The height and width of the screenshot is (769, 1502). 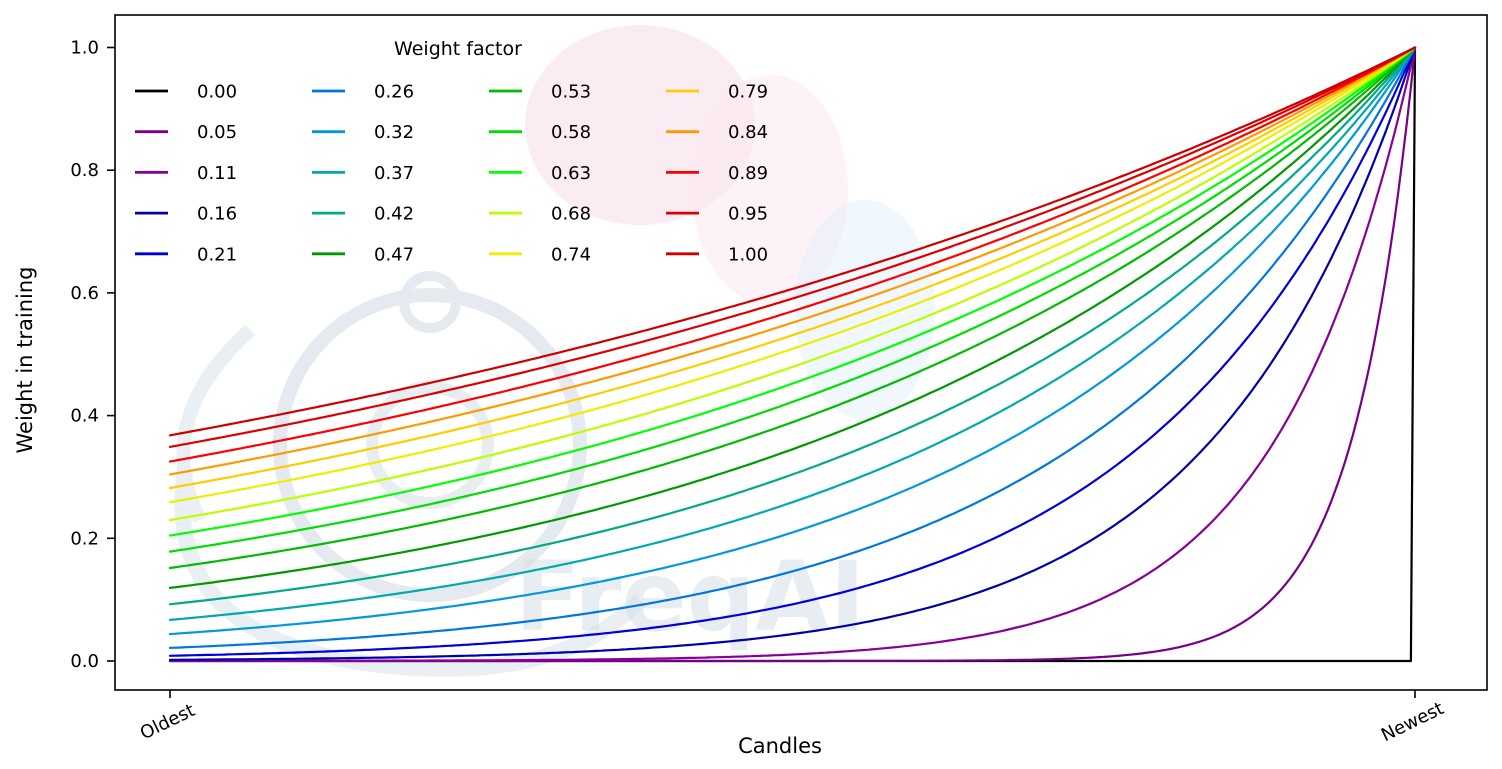 What do you see at coordinates (540, 92) in the screenshot?
I see `legend-item: 0.53` at bounding box center [540, 92].